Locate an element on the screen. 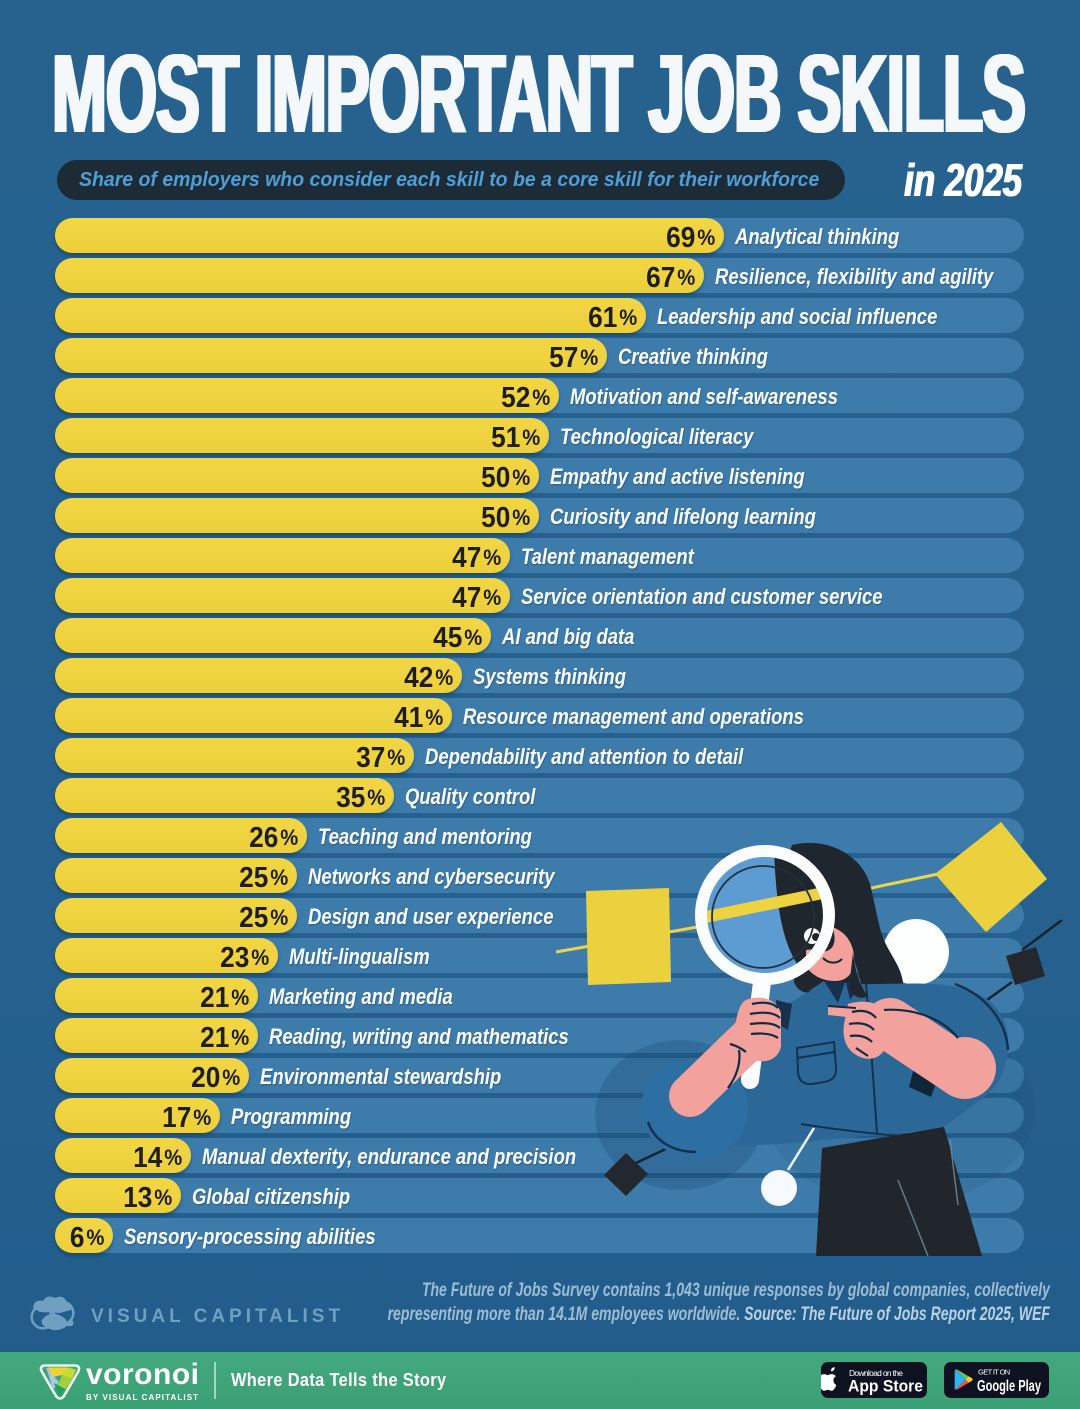  svg-text: VISUAL CAPITALIST is located at coordinates (217, 1316).